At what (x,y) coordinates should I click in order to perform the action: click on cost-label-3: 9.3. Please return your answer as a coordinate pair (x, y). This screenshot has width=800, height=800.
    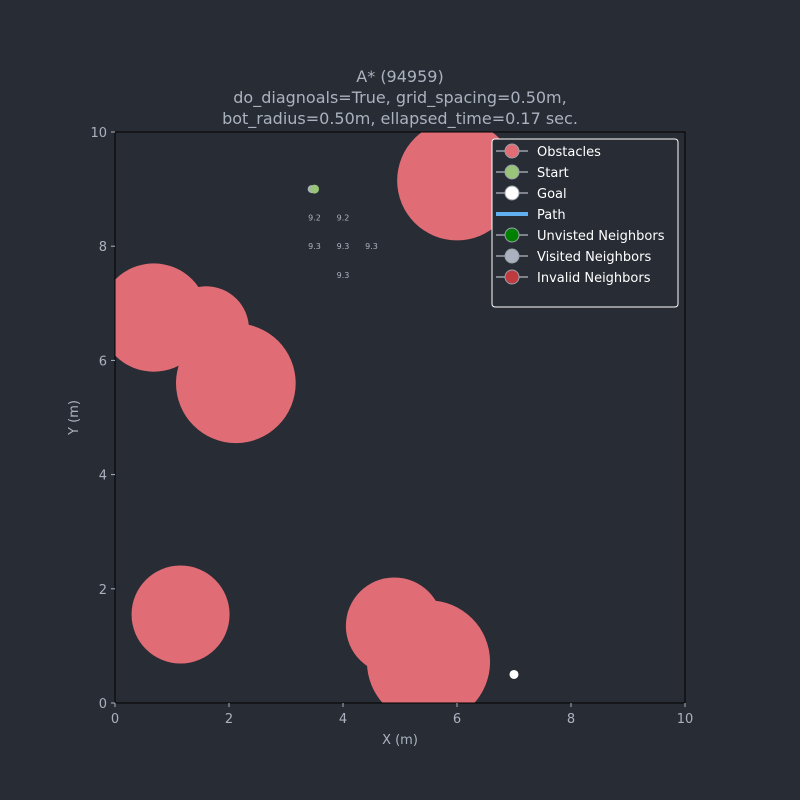
    Looking at the image, I should click on (314, 246).